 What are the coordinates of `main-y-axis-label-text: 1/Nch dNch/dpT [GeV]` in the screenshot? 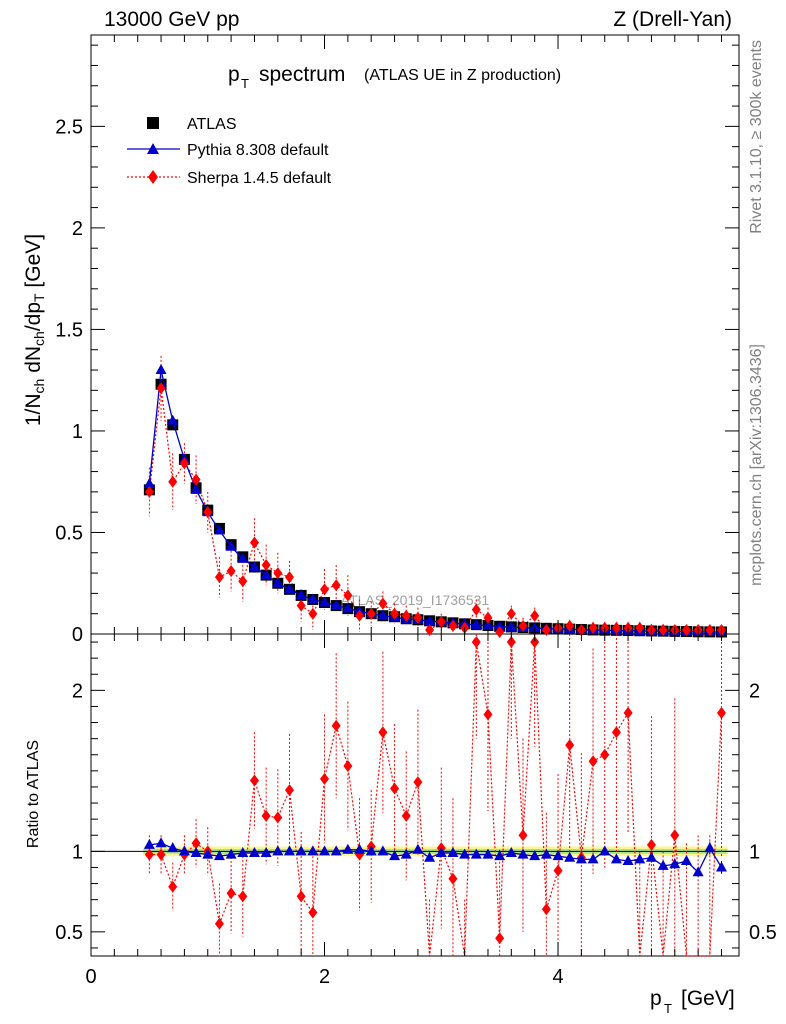 It's located at (34, 330).